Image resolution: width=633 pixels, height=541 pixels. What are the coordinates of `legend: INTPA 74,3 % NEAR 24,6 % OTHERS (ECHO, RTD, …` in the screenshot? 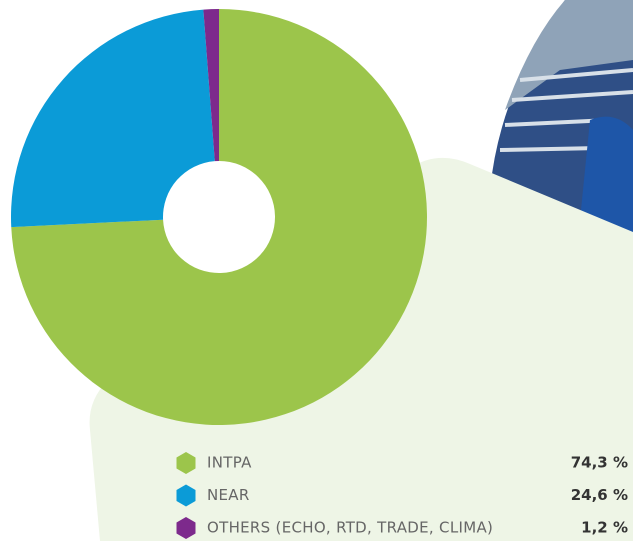 It's located at (402, 495).